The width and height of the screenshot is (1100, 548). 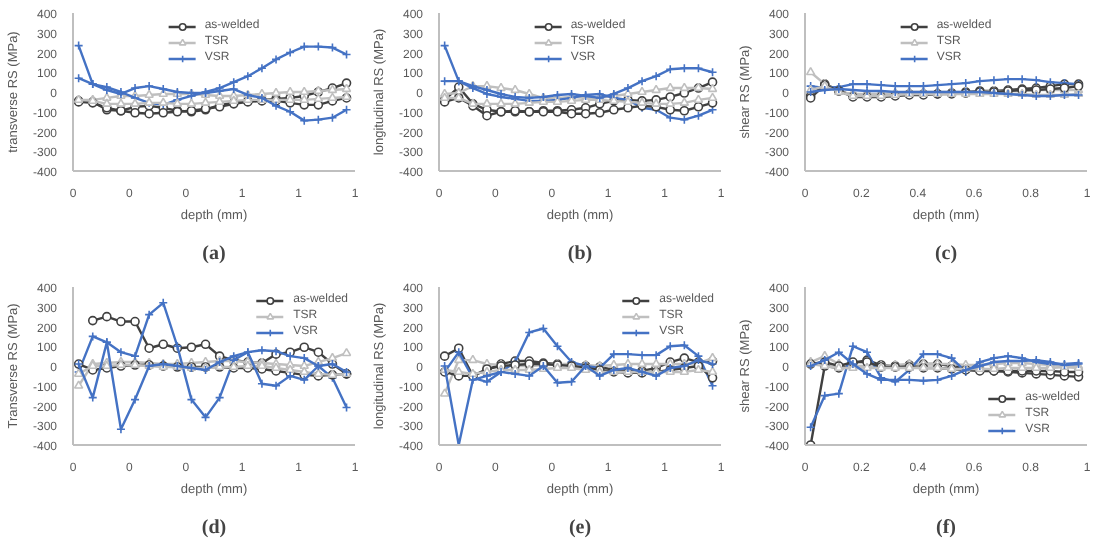 What do you see at coordinates (580, 254) in the screenshot?
I see `text: (b)` at bounding box center [580, 254].